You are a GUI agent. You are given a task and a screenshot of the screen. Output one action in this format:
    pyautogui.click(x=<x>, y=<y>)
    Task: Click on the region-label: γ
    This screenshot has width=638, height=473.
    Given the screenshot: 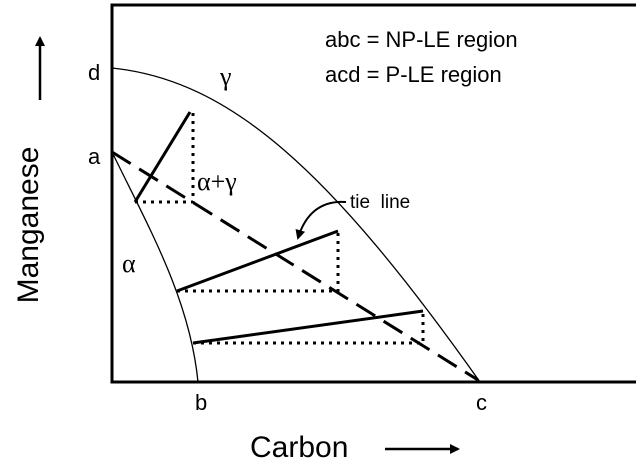 What is the action you would take?
    pyautogui.click(x=225, y=76)
    